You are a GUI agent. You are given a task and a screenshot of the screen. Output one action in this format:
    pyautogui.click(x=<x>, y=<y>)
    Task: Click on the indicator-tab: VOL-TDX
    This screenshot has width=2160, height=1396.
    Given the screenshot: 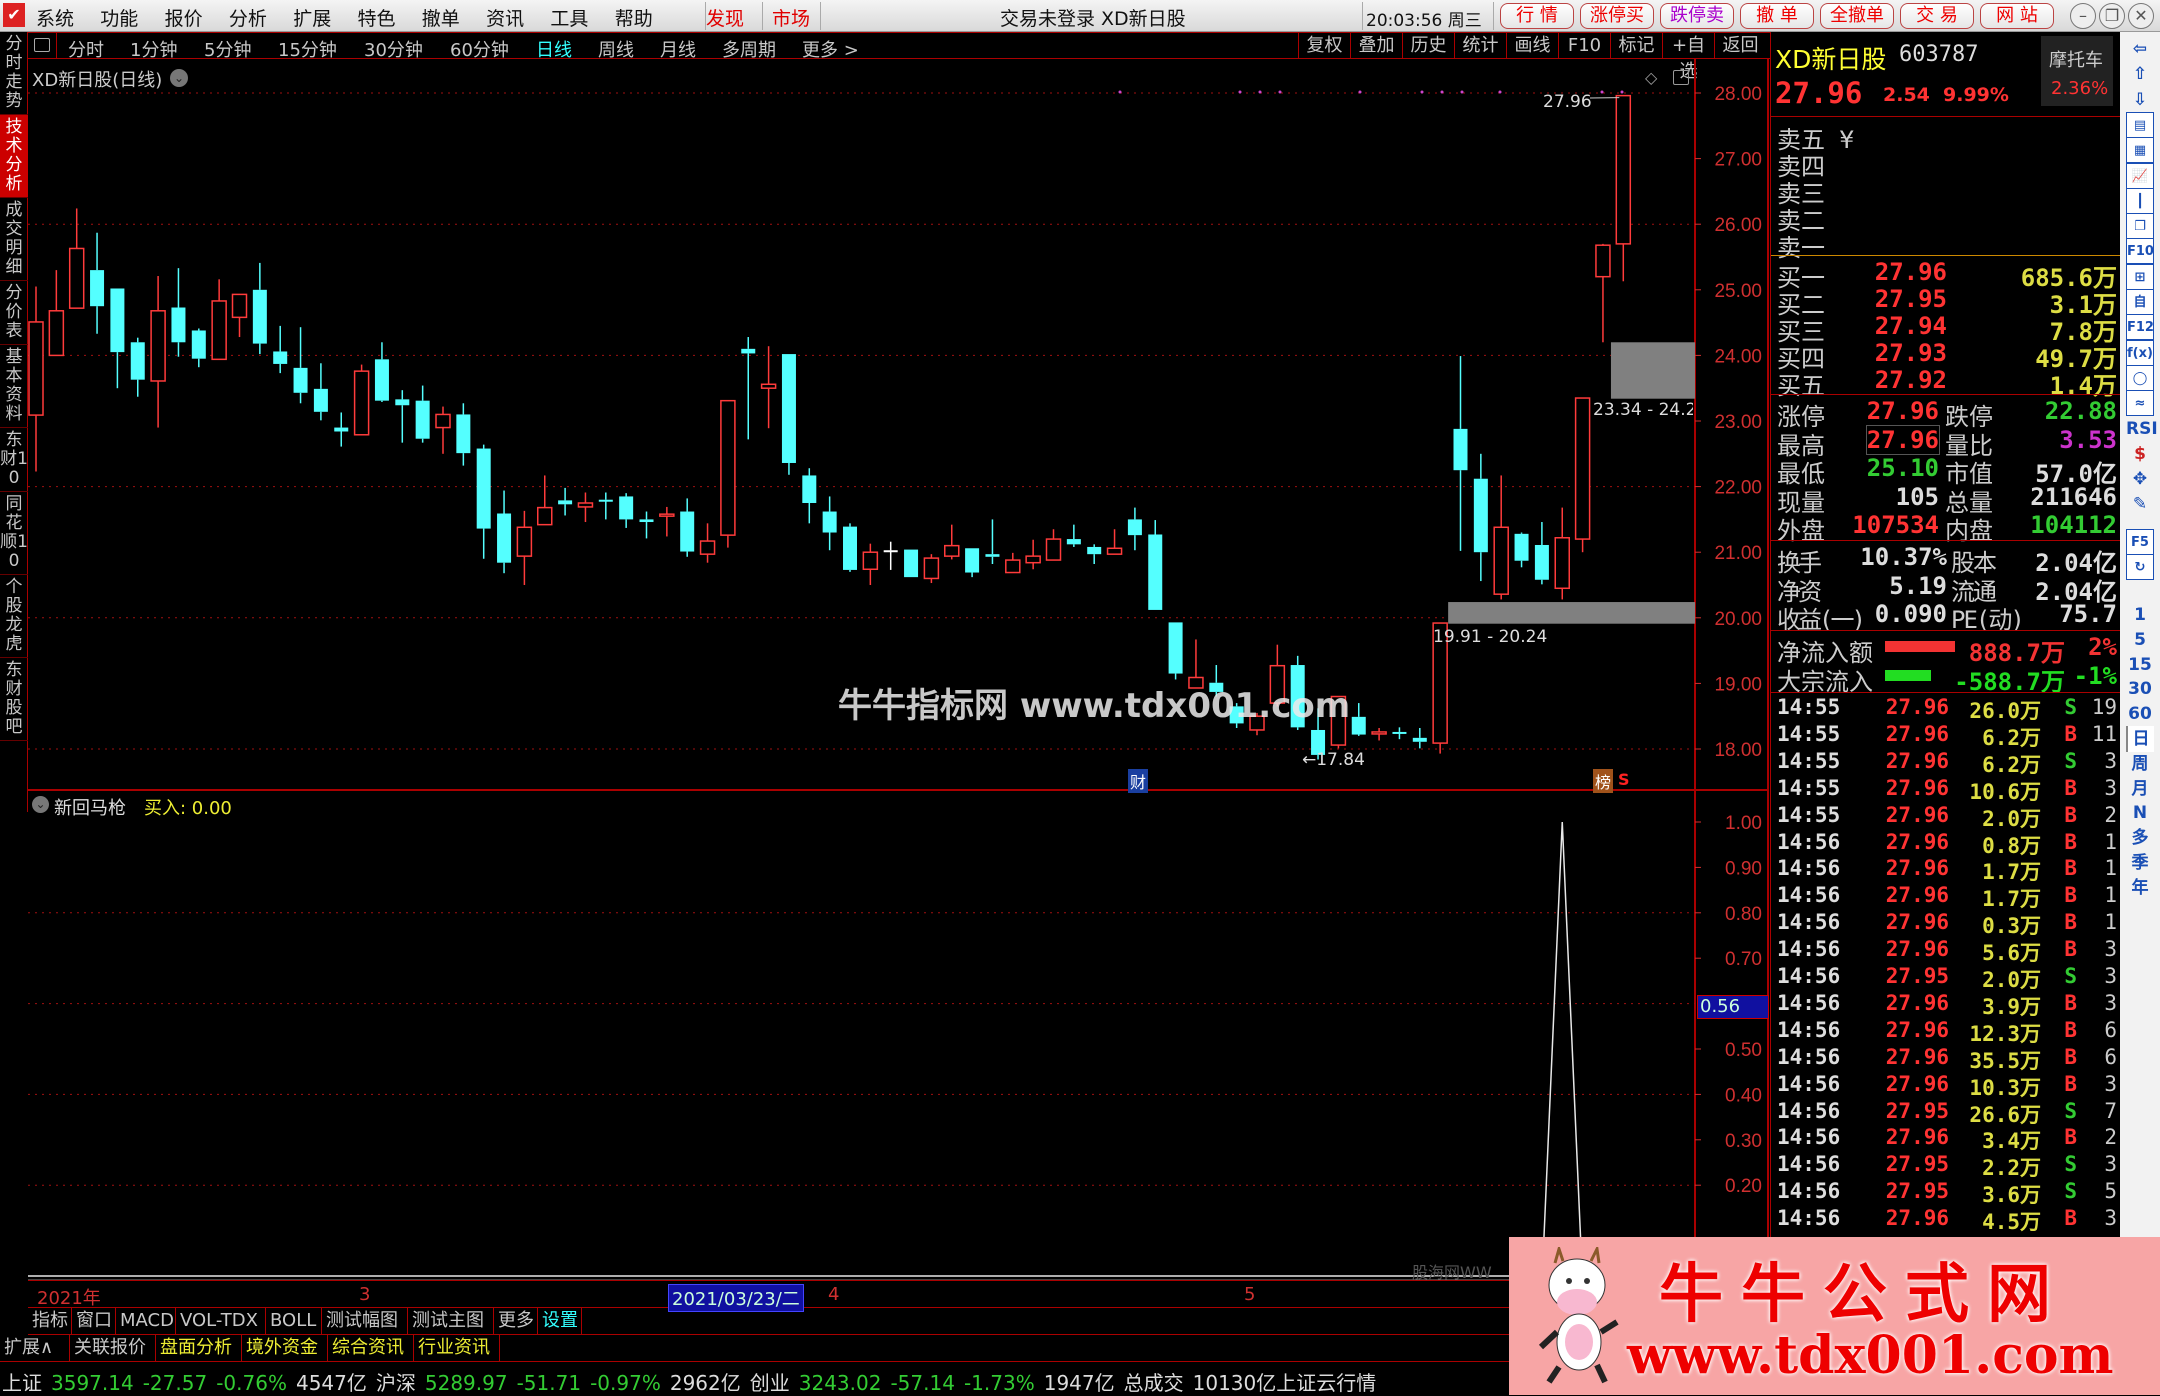 What is the action you would take?
    pyautogui.click(x=221, y=1321)
    